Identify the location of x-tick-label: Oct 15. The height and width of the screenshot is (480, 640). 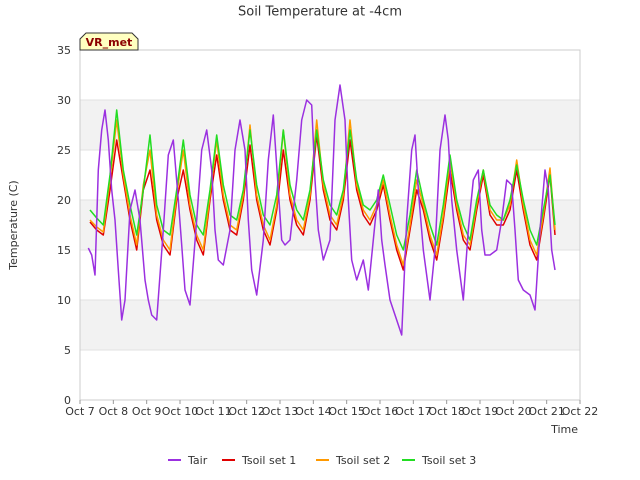
(346, 411).